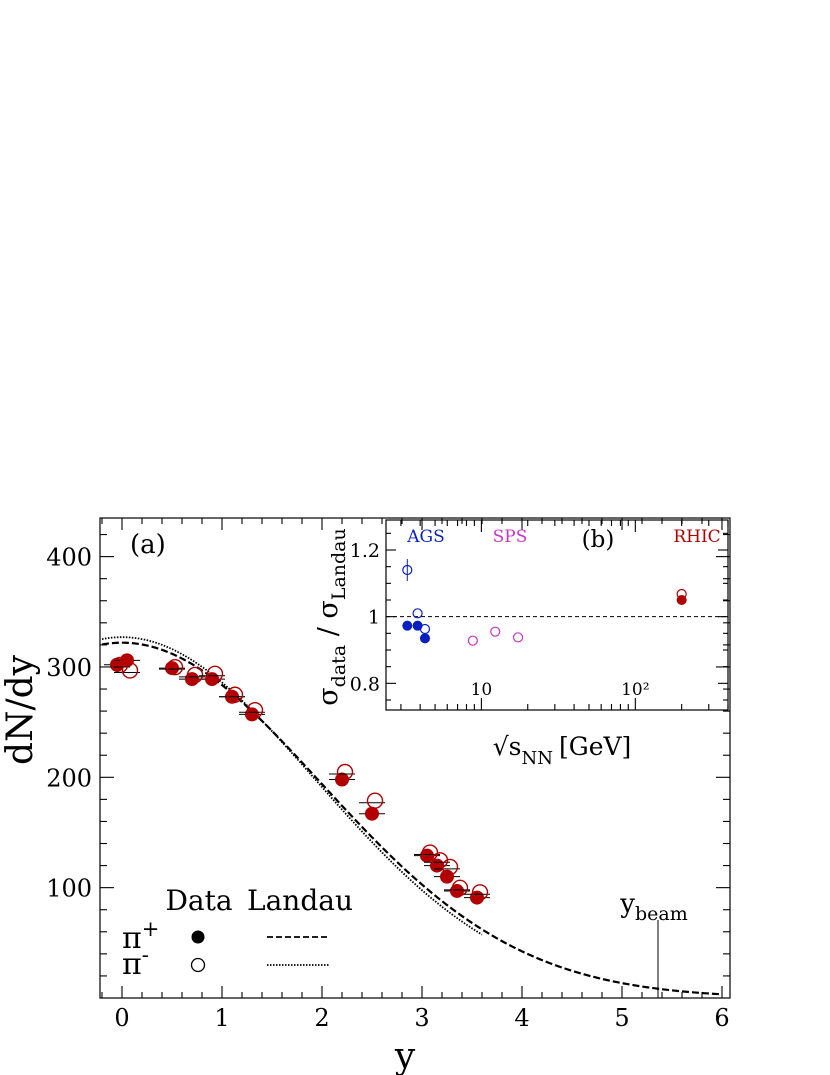  I want to click on x-tick-label: 4, so click(521, 1018).